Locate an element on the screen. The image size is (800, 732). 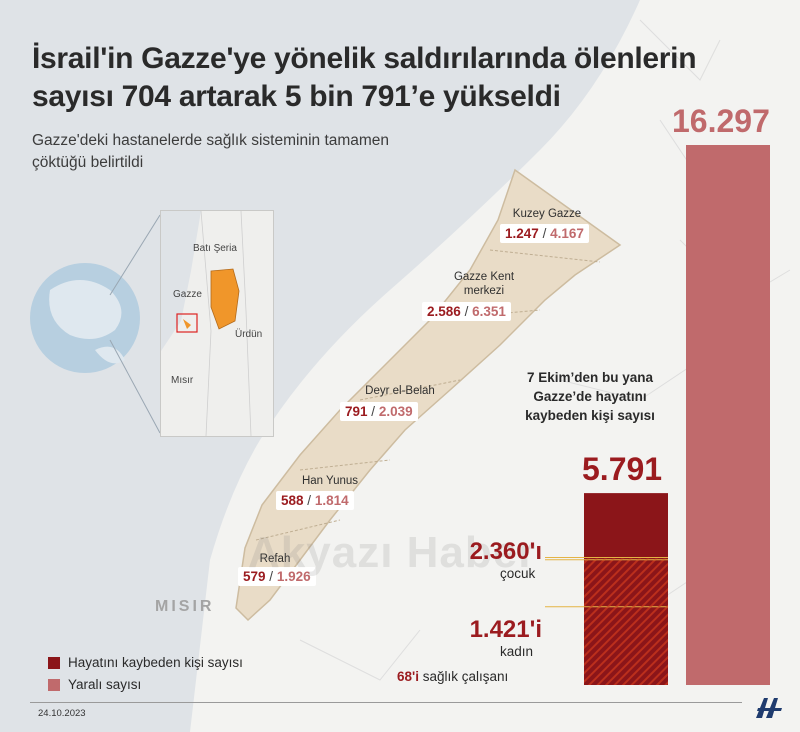
wounded-bar is located at coordinates (728, 415).